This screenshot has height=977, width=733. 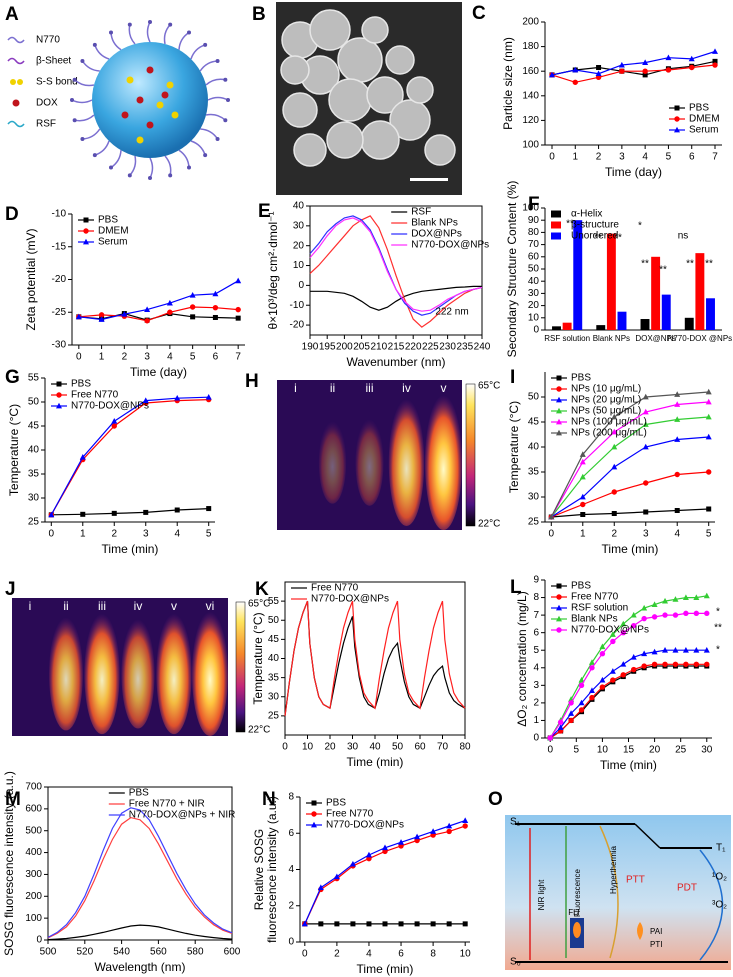 What do you see at coordinates (299, 206) in the screenshot?
I see `y-tick-label: 40` at bounding box center [299, 206].